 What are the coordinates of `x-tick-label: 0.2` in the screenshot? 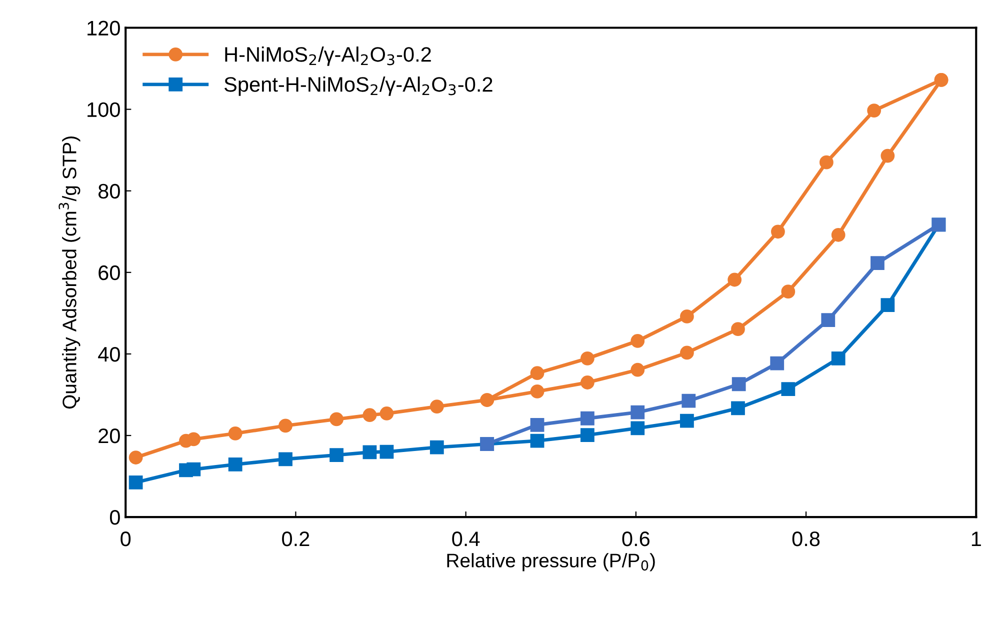 It's located at (296, 538).